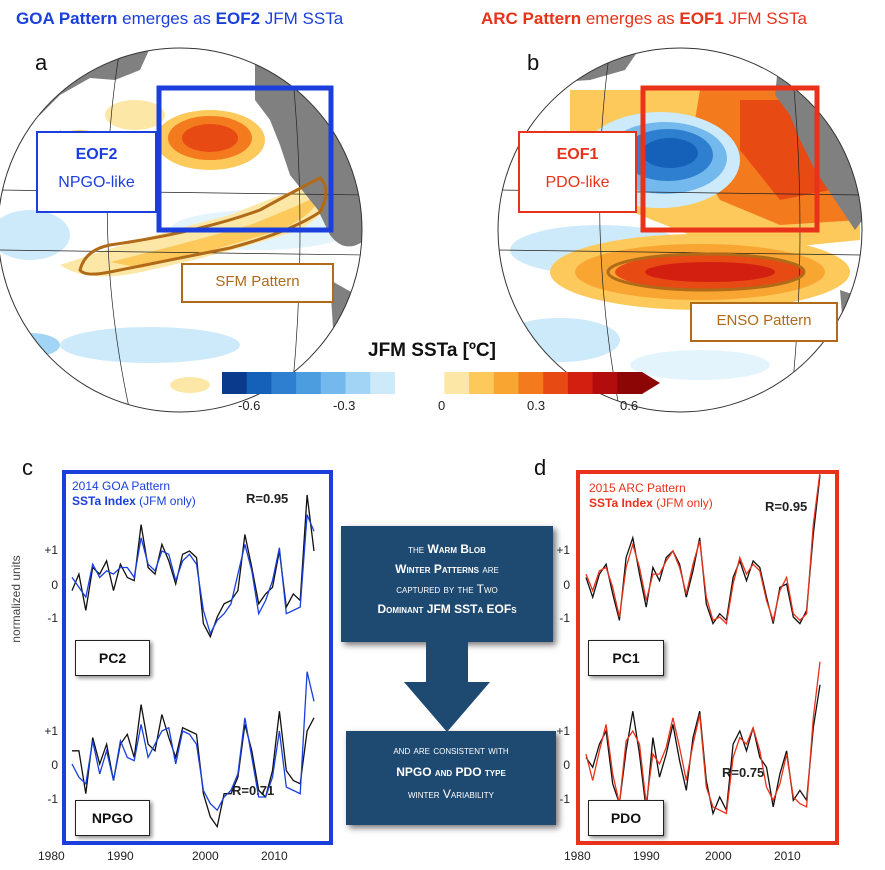 This screenshot has width=885, height=870. I want to click on enso-outline, so click(706, 272).